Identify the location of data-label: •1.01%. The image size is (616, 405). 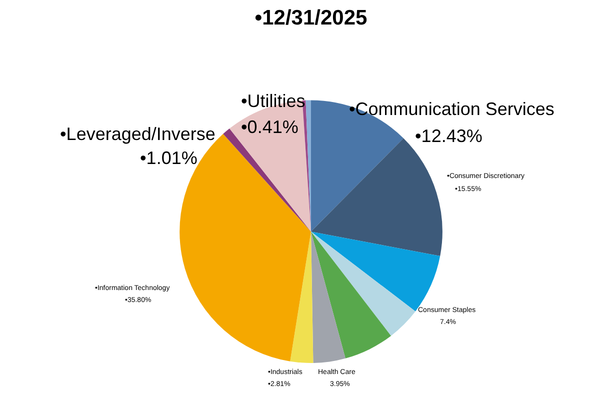
(169, 158).